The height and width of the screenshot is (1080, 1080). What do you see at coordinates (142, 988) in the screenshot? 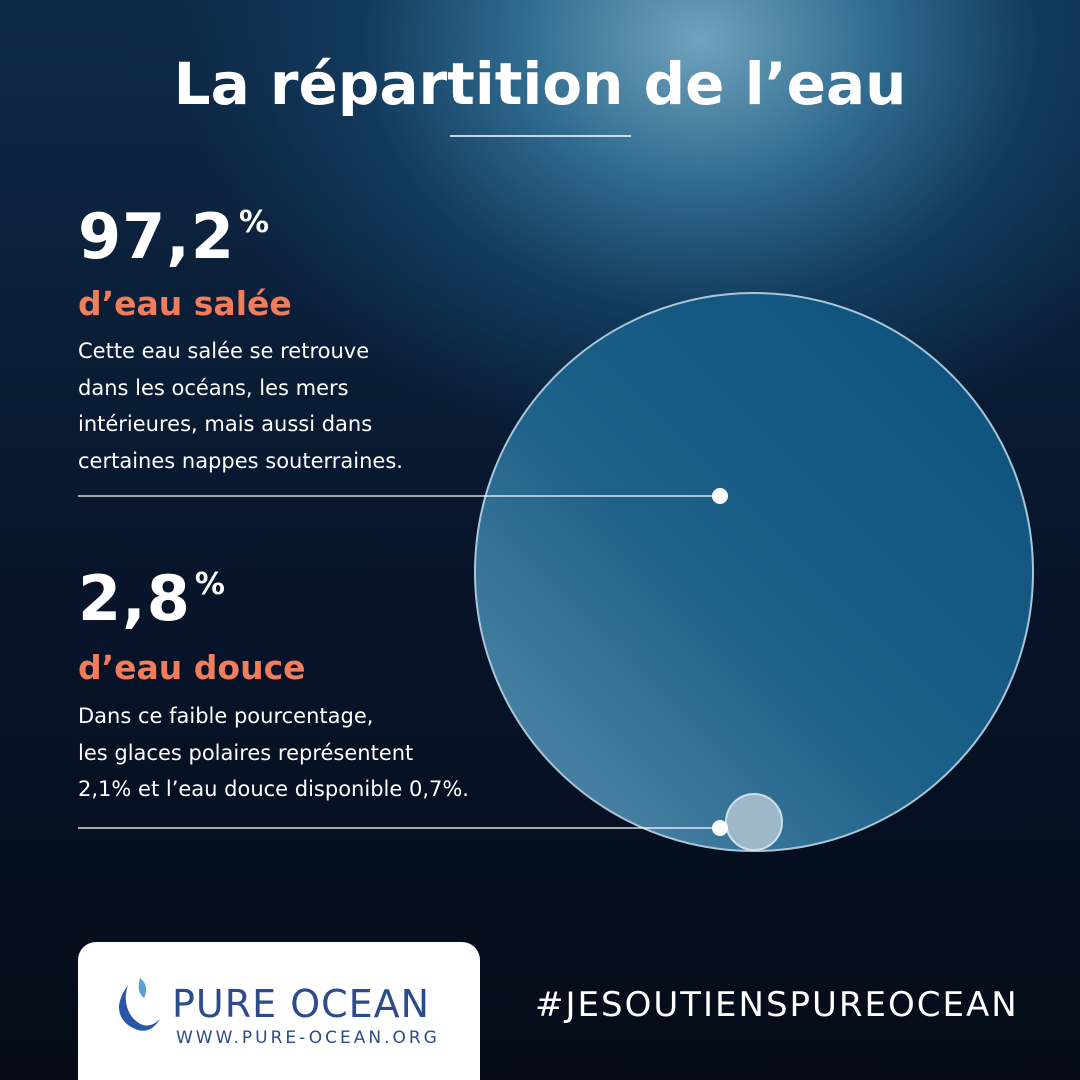
I see `logo-drop` at bounding box center [142, 988].